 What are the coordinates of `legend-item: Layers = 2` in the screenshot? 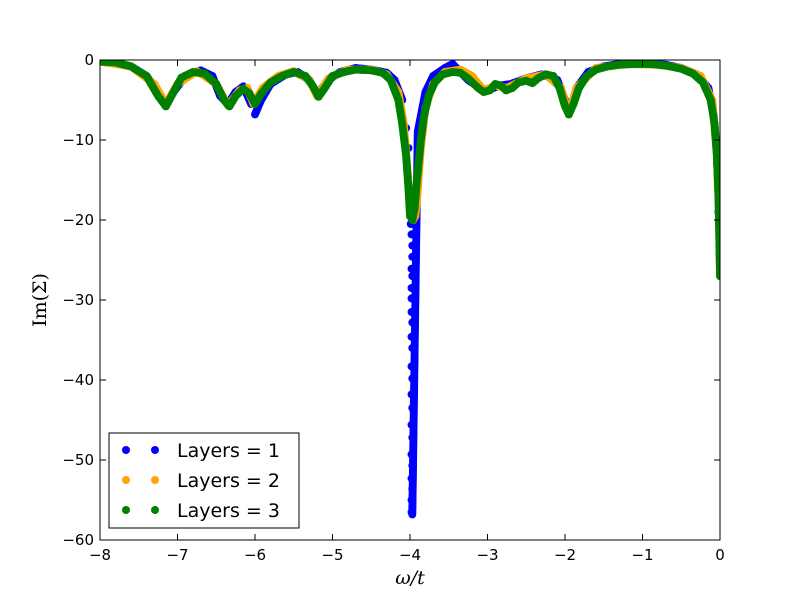 It's located at (201, 481).